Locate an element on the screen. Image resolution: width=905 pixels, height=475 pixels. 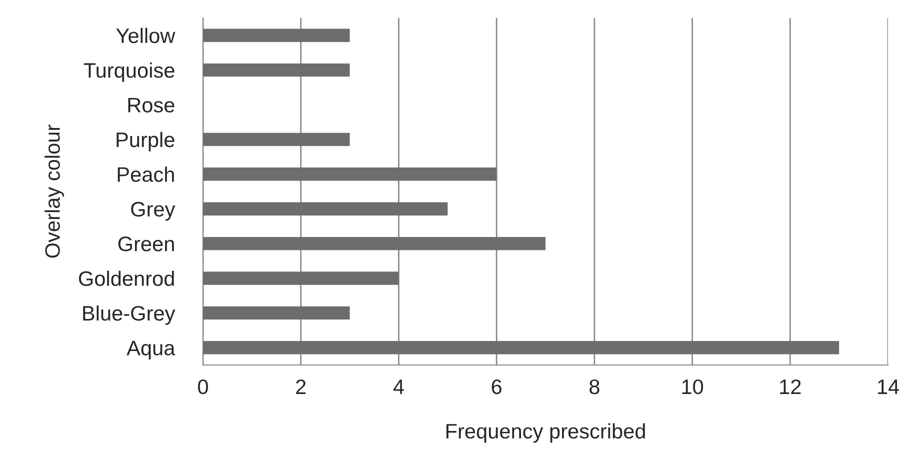
x-tick-label: 0 is located at coordinates (203, 386).